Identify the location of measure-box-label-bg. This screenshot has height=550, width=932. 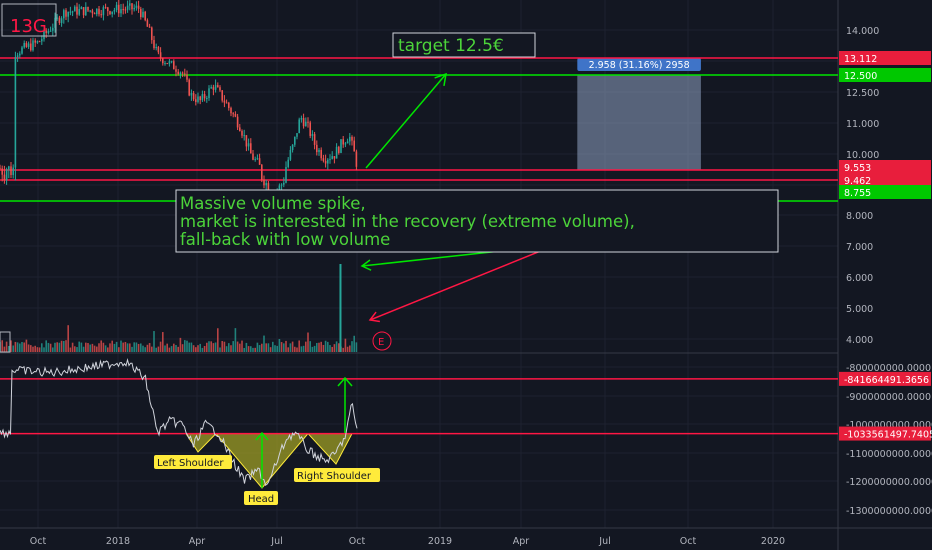
(639, 64).